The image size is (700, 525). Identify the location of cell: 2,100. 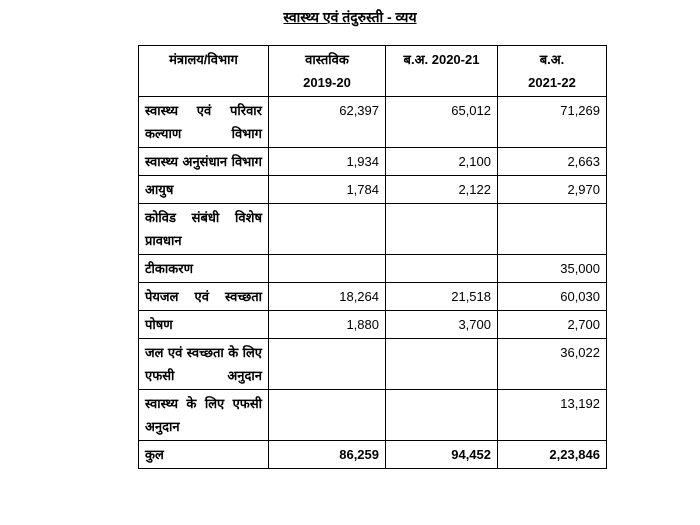
(441, 161).